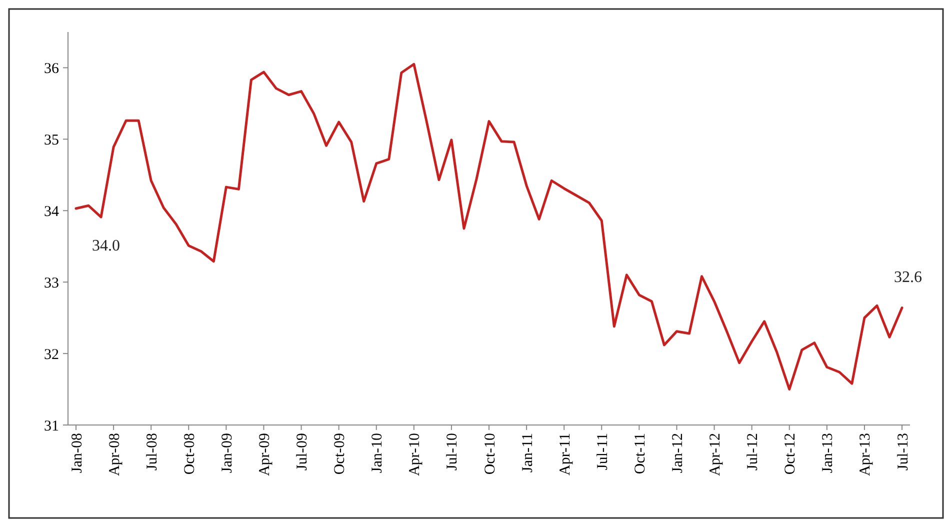 The image size is (952, 527). What do you see at coordinates (152, 451) in the screenshot?
I see `x-tick-label: Jul-08` at bounding box center [152, 451].